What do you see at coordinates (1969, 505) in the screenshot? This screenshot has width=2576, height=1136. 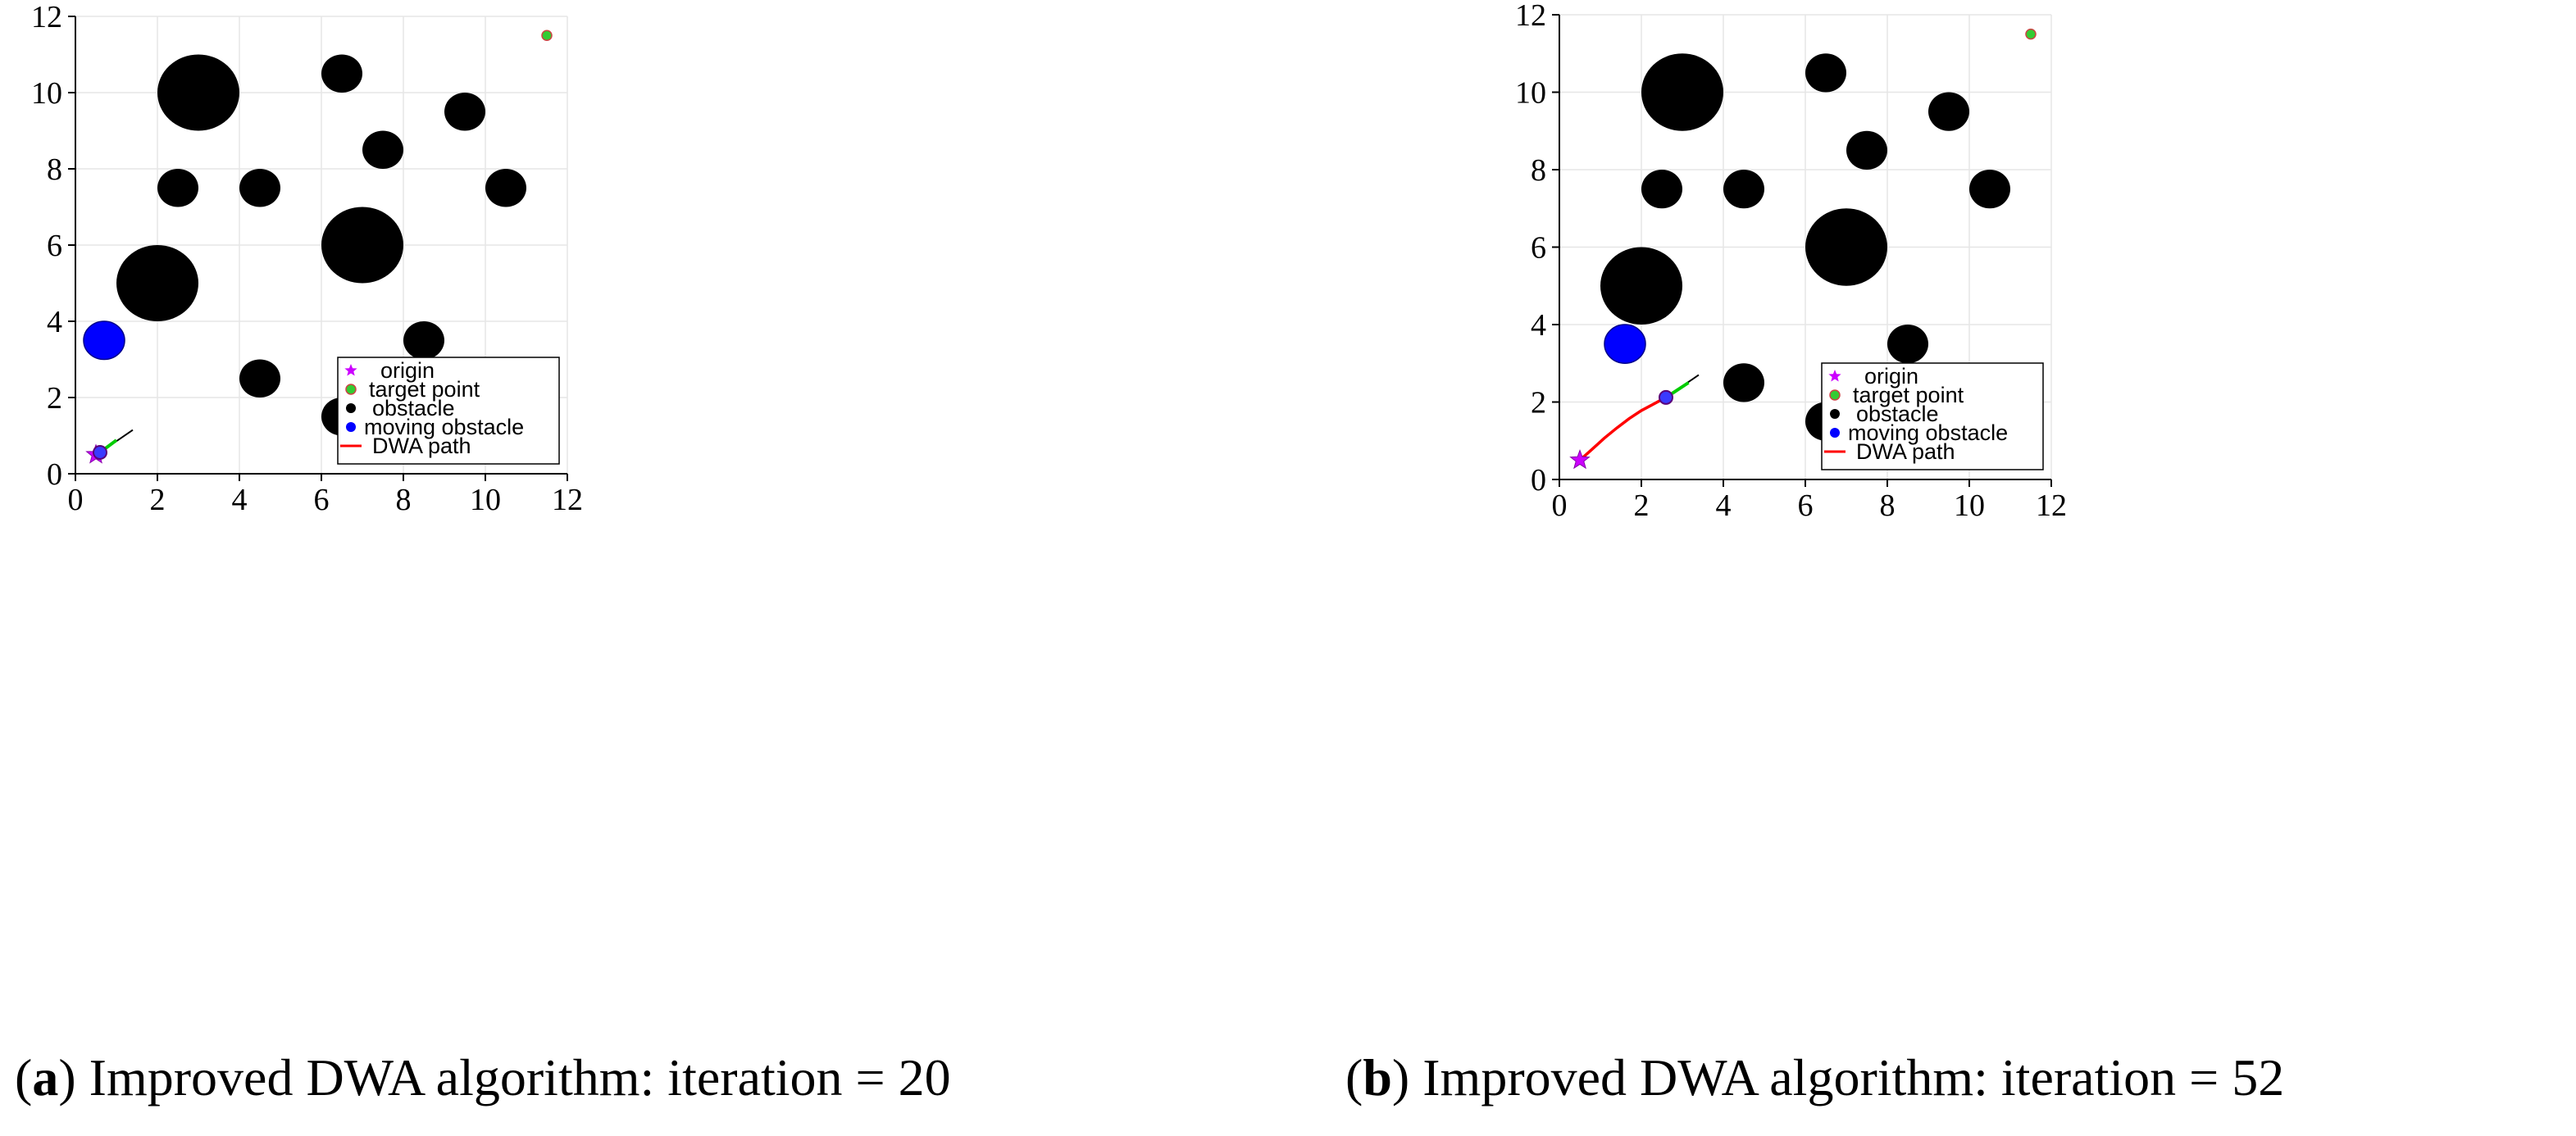 I see `x-tick-label-10-b: 10` at bounding box center [1969, 505].